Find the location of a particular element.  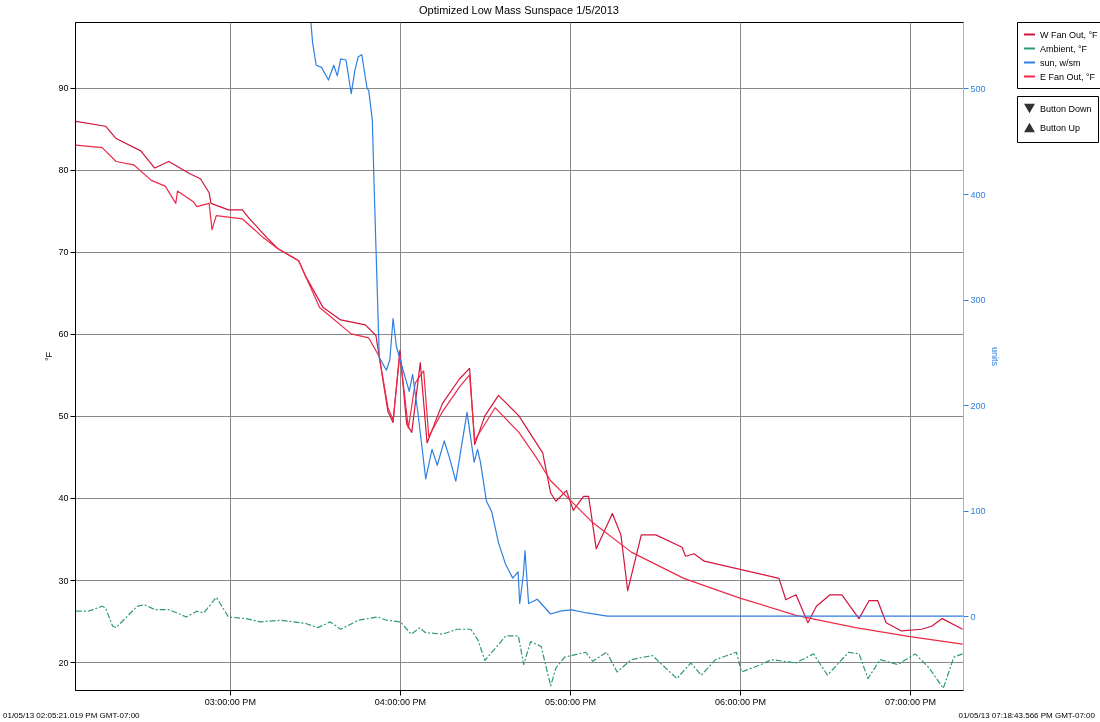

y-tick-label: 40 is located at coordinates (63, 498).